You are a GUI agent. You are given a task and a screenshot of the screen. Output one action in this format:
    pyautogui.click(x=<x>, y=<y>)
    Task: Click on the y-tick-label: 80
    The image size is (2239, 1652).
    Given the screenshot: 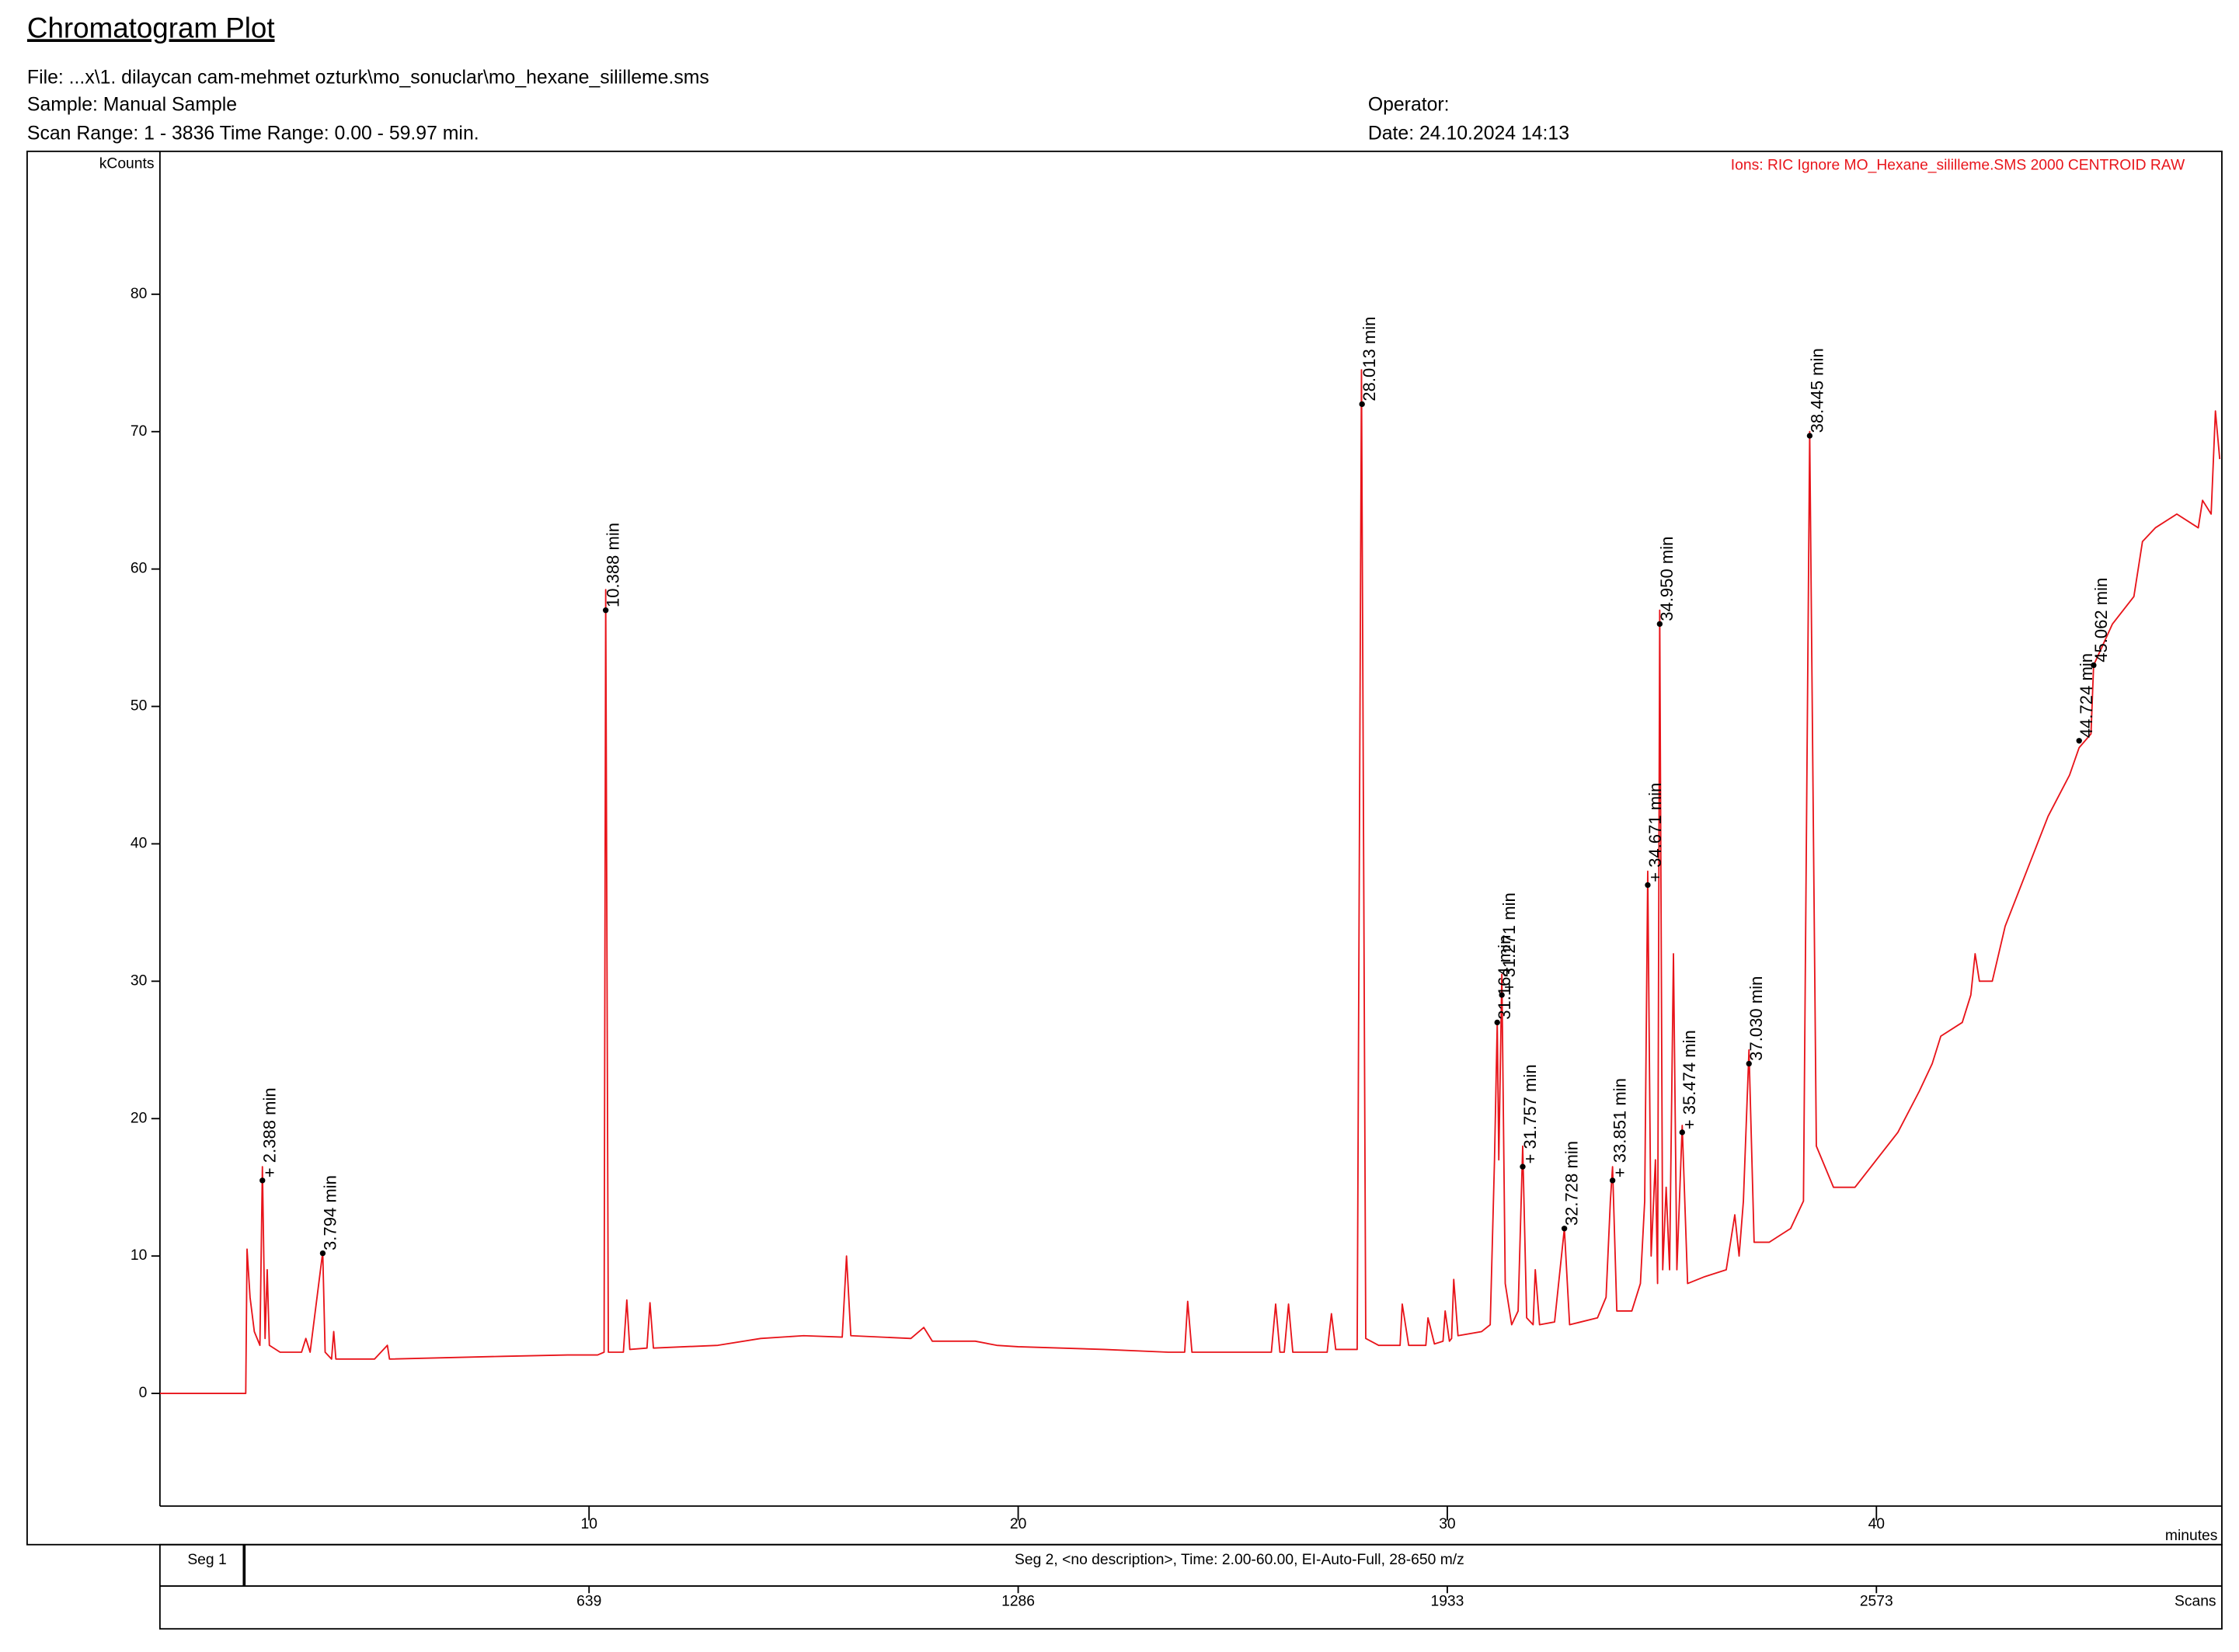 What is the action you would take?
    pyautogui.click(x=139, y=294)
    